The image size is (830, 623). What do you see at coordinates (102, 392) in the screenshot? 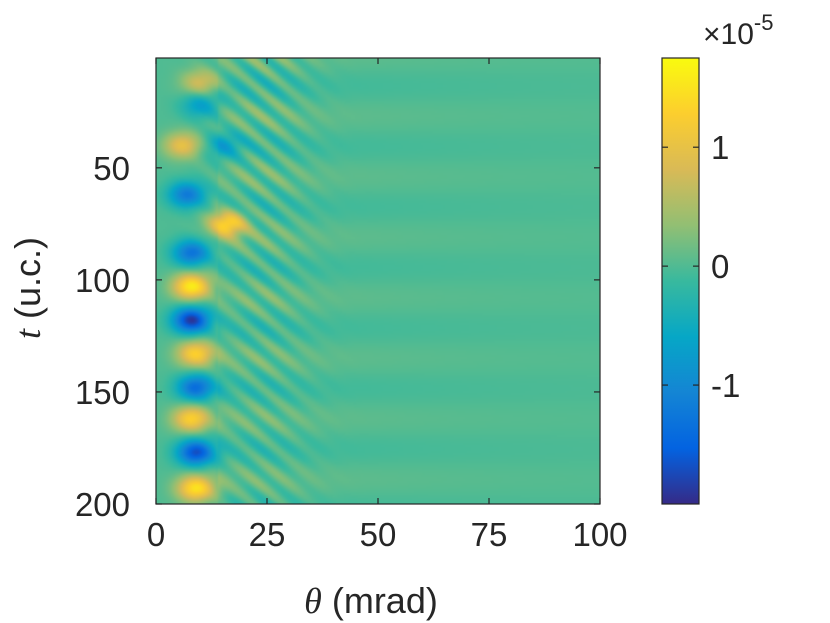
I see `y-tick-label: 150` at bounding box center [102, 392].